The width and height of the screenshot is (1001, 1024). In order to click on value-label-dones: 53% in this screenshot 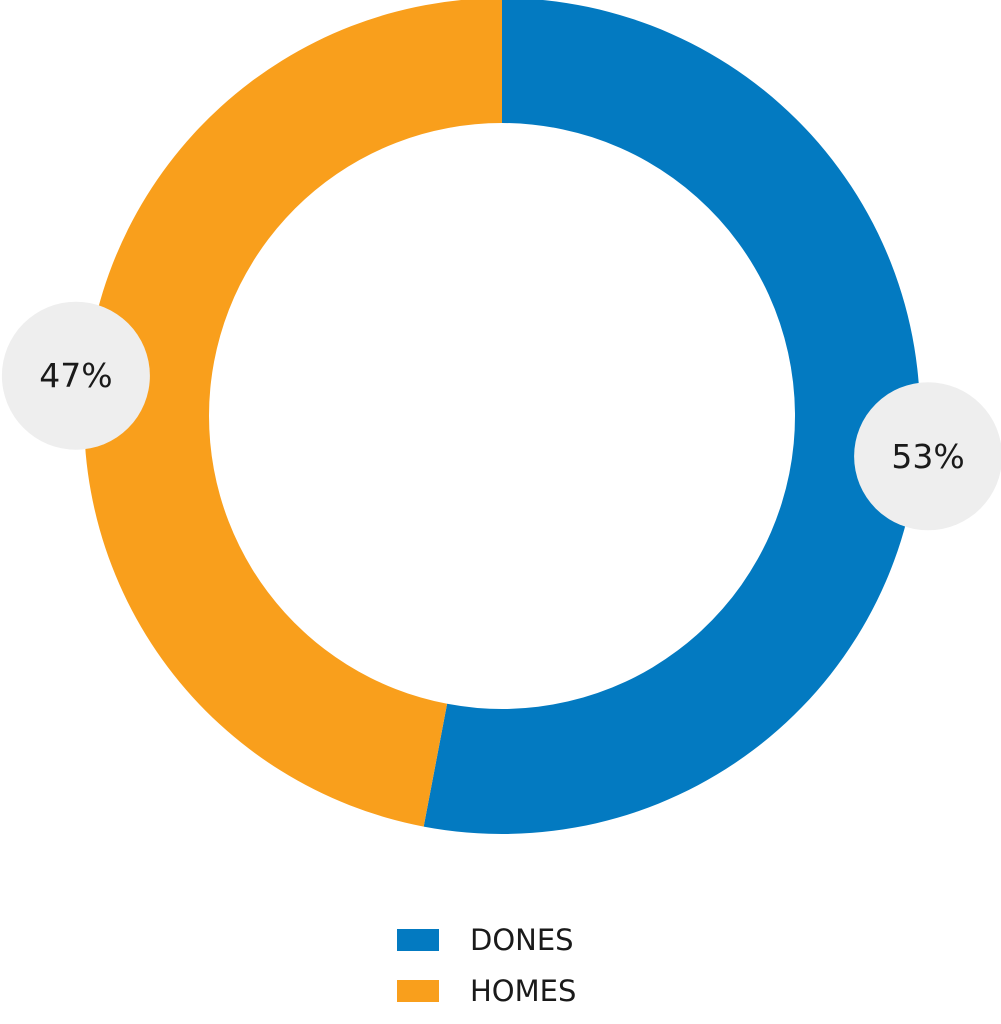, I will do `click(927, 456)`.